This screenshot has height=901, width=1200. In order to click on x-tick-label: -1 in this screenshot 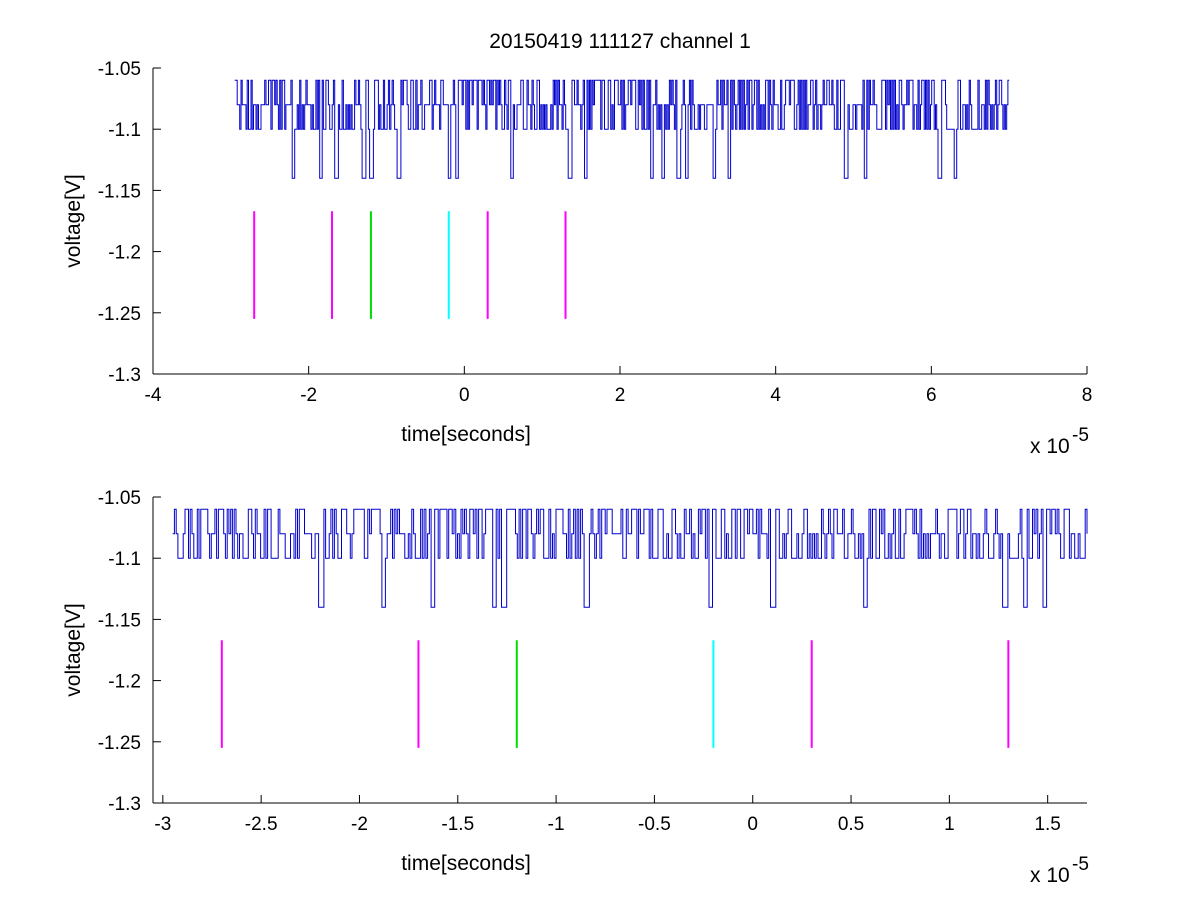, I will do `click(556, 824)`.